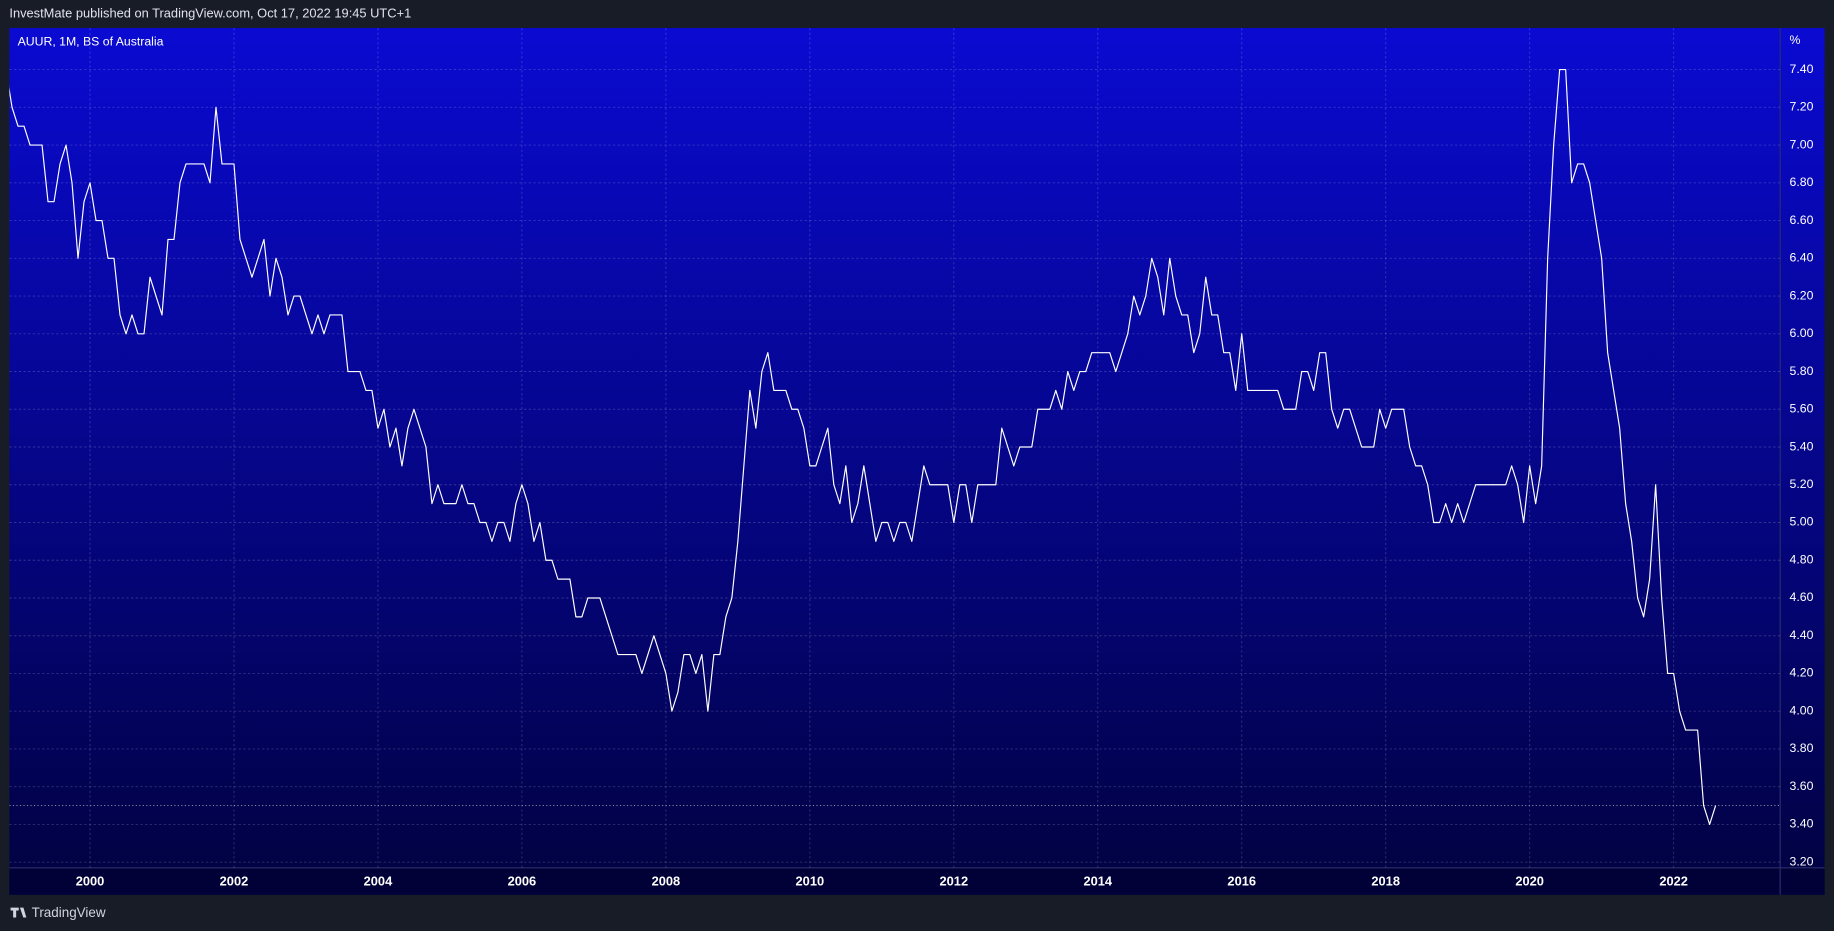 This screenshot has width=1834, height=931. What do you see at coordinates (1802, 635) in the screenshot?
I see `y-tick-label: 4.40` at bounding box center [1802, 635].